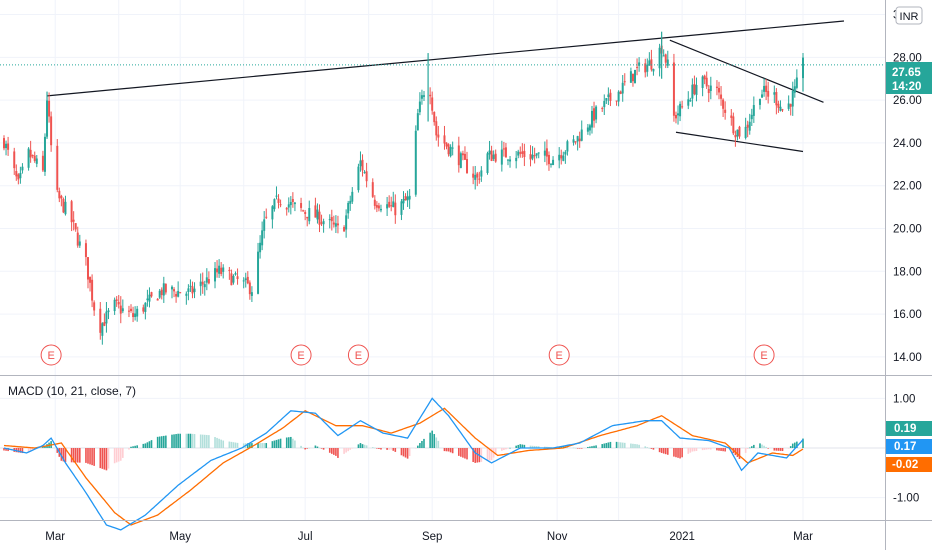 The image size is (932, 550). I want to click on time-axis: Mar May Jul Sep Nov 2021 Mar, so click(429, 537).